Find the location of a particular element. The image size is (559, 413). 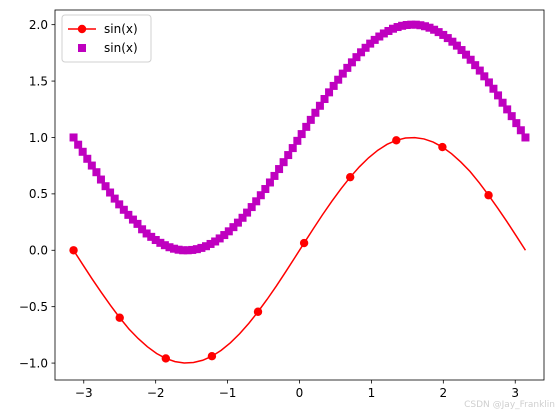

y-tick-label: 1.0 is located at coordinates (38, 138).